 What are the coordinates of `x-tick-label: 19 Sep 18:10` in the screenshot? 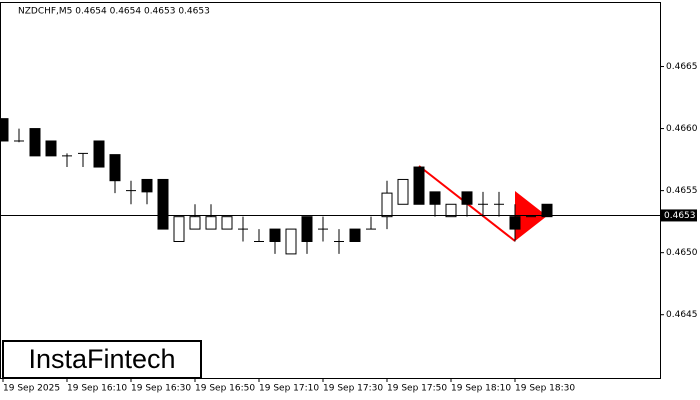 It's located at (481, 389).